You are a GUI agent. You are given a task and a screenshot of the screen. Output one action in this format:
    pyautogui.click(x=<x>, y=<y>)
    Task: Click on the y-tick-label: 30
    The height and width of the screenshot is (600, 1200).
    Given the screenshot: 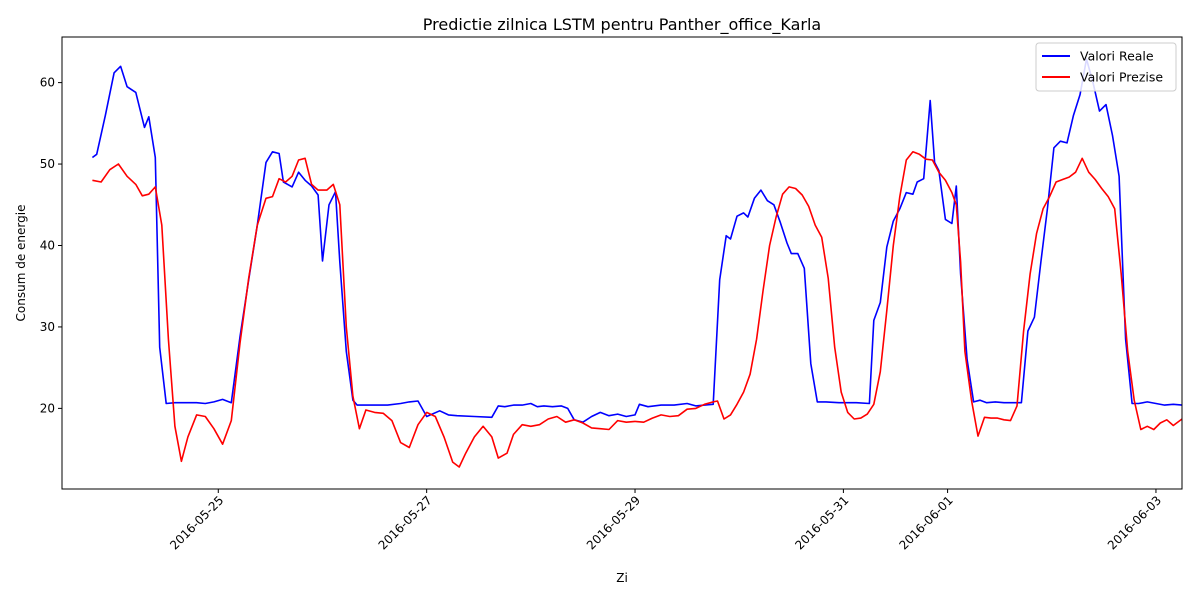 What is the action you would take?
    pyautogui.click(x=47, y=327)
    